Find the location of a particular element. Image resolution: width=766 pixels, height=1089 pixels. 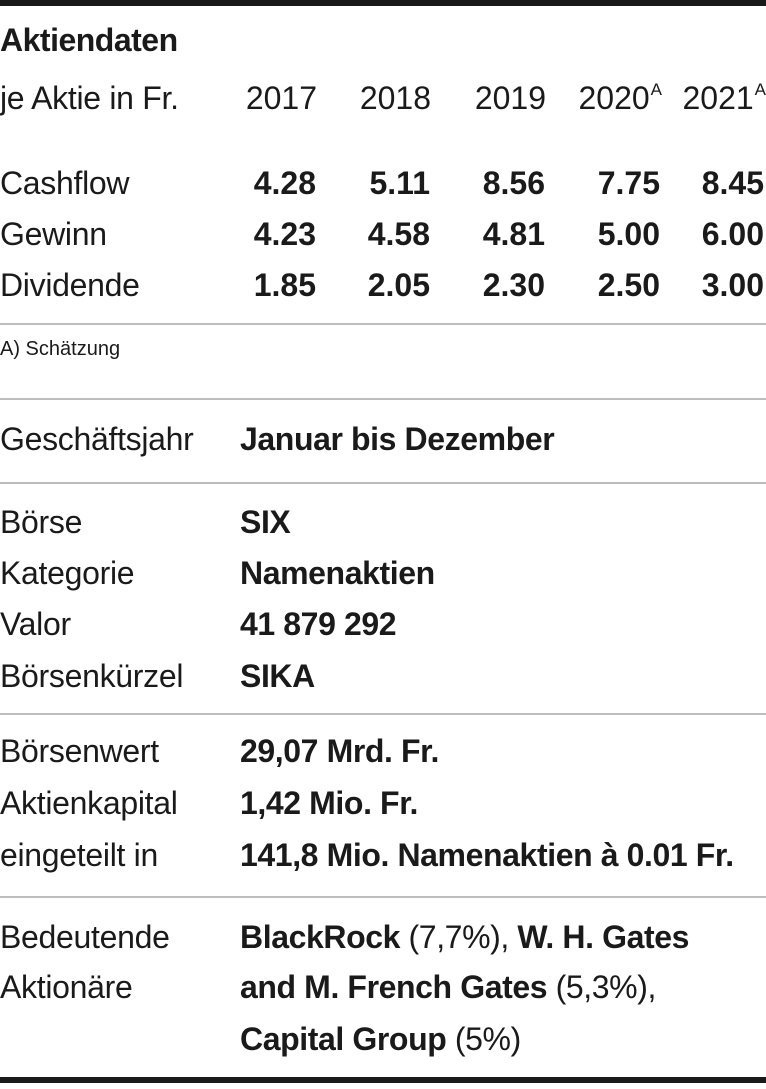

shareholder-percent: (5,3%), is located at coordinates (602, 987).